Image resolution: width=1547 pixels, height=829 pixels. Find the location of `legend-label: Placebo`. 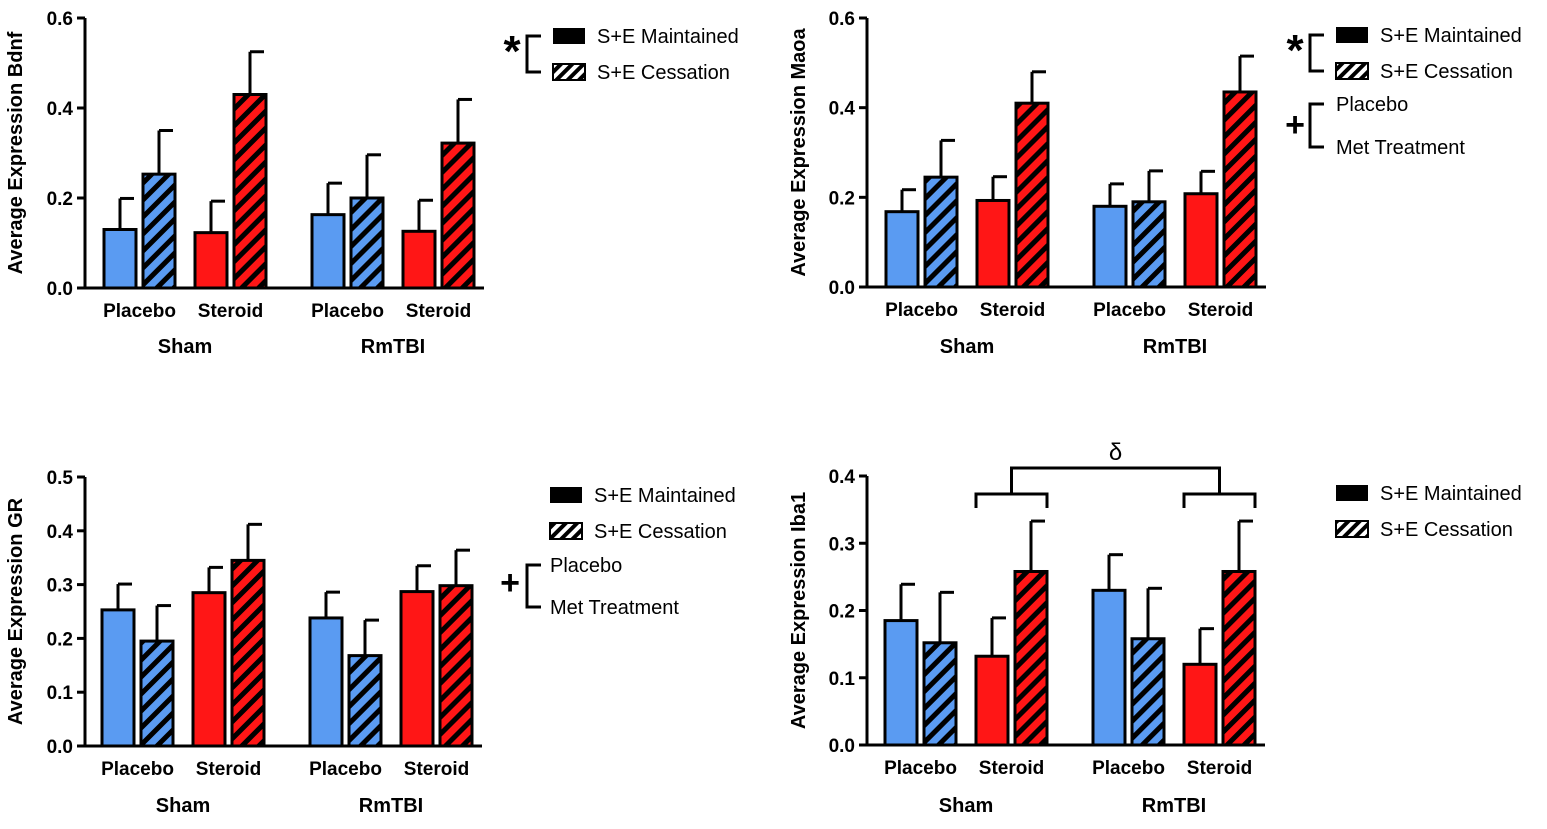

legend-label: Placebo is located at coordinates (586, 566).